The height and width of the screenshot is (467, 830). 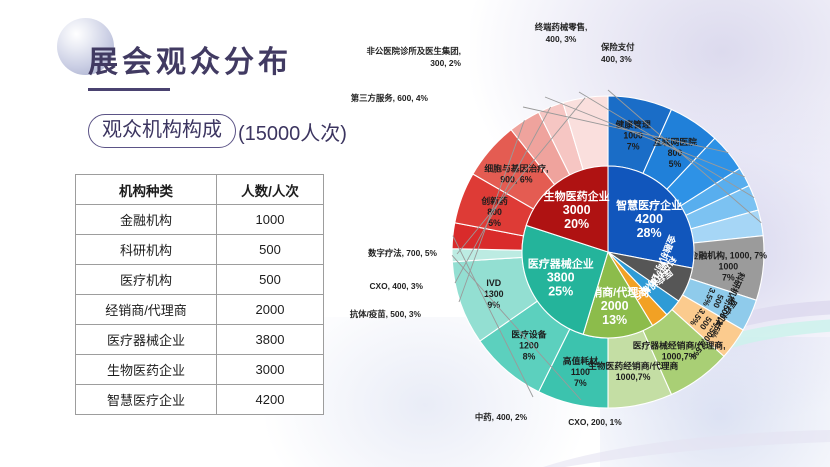 What do you see at coordinates (396, 286) in the screenshot?
I see `outside-label: CXO, 400, 3%` at bounding box center [396, 286].